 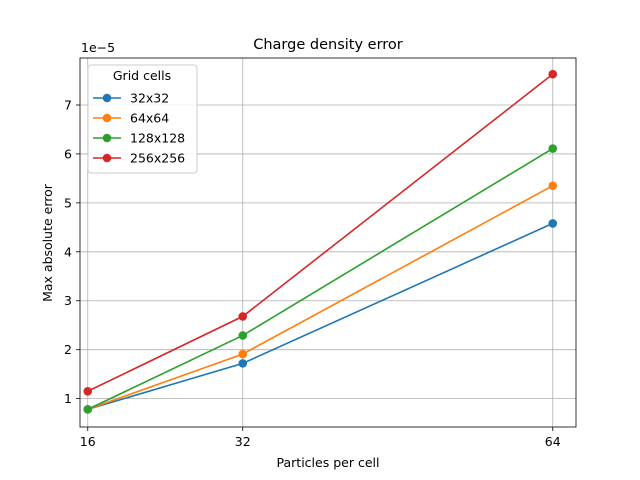 I want to click on legend-entry: 64x64, so click(x=131, y=118).